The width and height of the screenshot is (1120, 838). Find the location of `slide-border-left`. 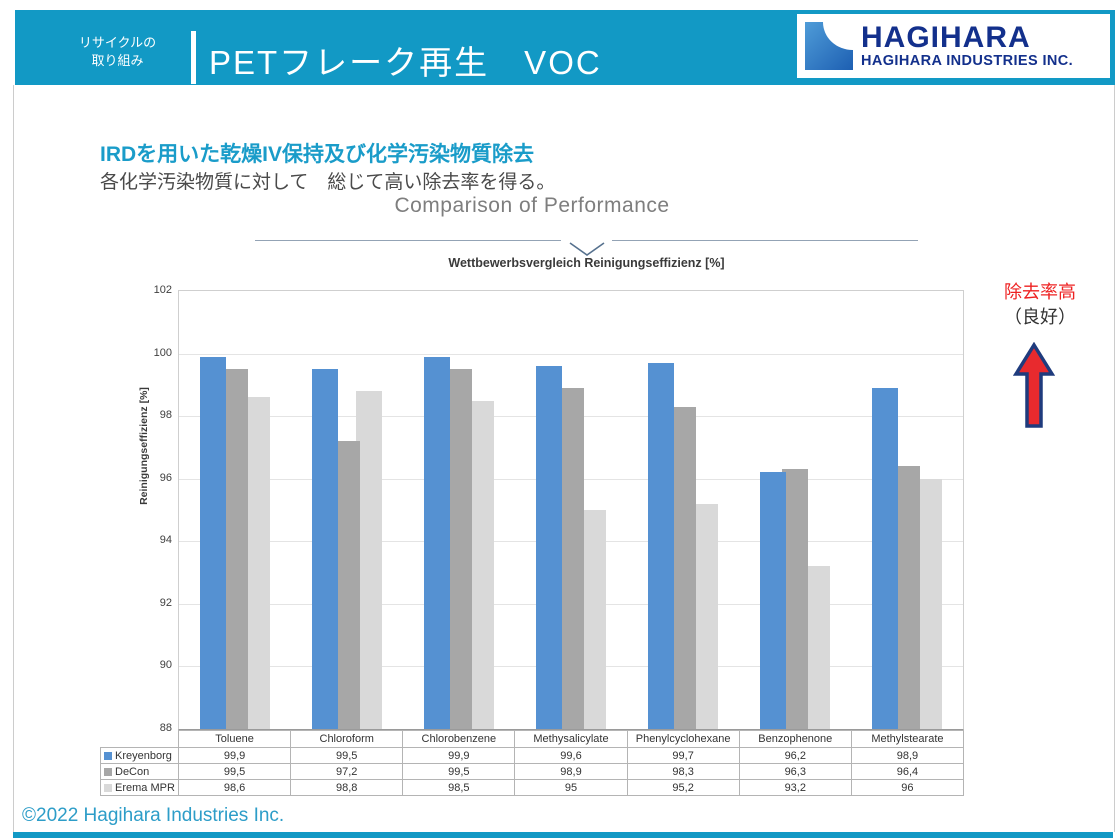

slide-border-left is located at coordinates (13, 458).